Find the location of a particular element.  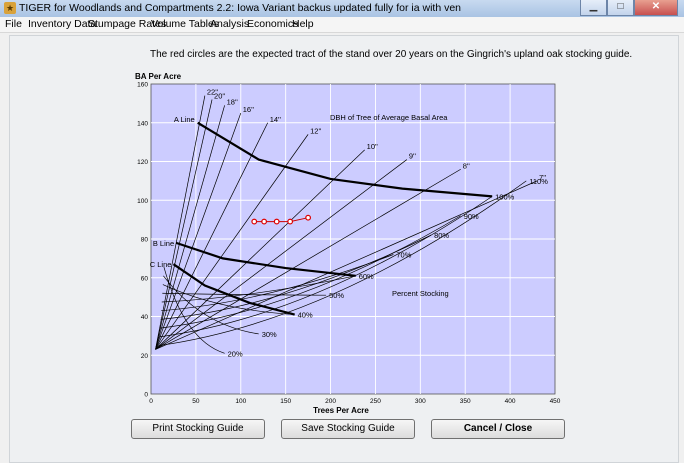

a-line-label: A Line is located at coordinates (184, 119).